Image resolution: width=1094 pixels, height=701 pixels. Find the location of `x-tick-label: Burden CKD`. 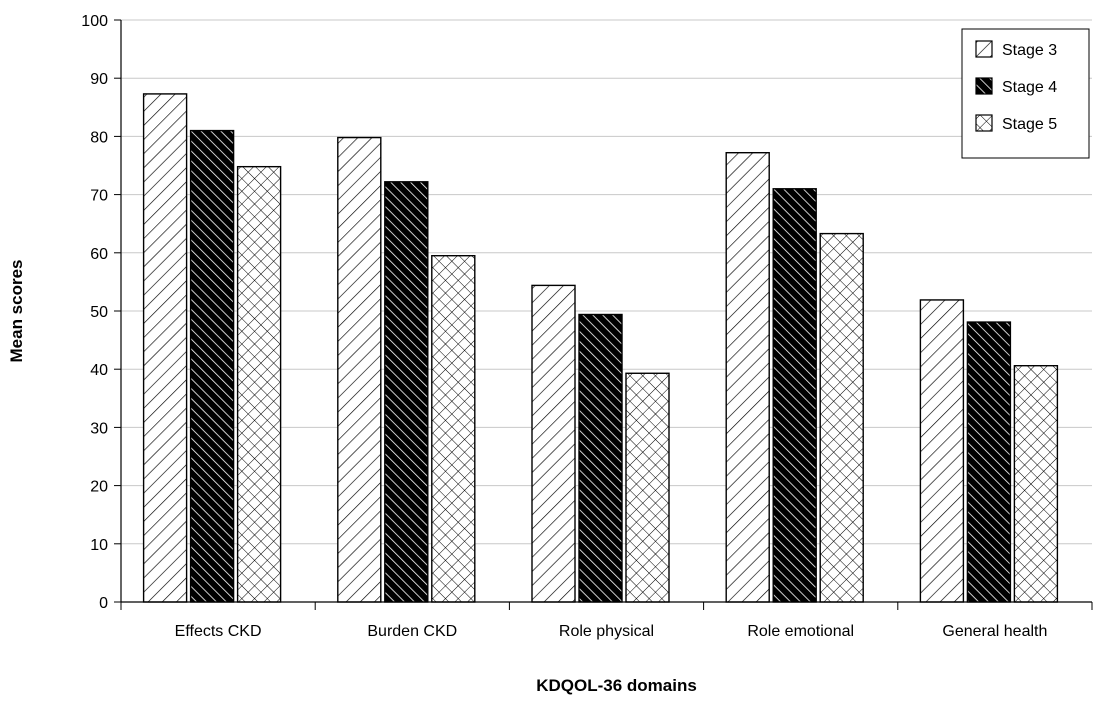

x-tick-label: Burden CKD is located at coordinates (412, 631).